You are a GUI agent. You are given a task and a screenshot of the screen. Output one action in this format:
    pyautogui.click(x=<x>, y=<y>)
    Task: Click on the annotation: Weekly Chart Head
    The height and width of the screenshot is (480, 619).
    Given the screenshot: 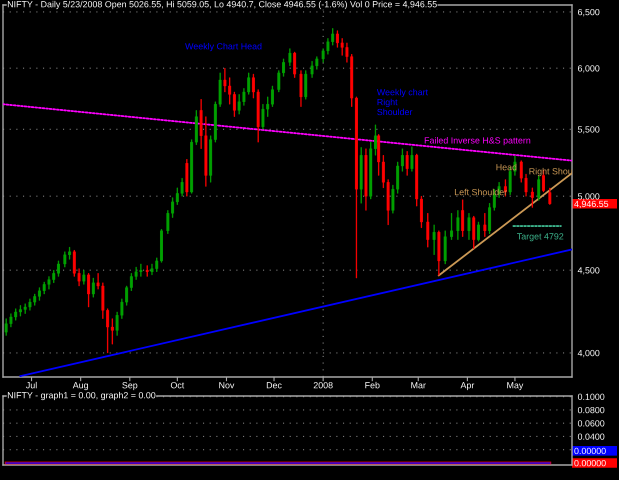 What is the action you would take?
    pyautogui.click(x=223, y=47)
    